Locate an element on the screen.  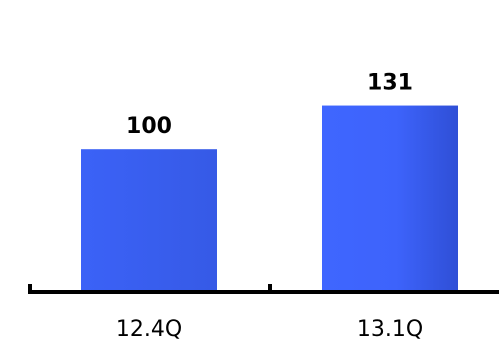
x-tick-label-13.1Q: 13.1Q is located at coordinates (390, 329).